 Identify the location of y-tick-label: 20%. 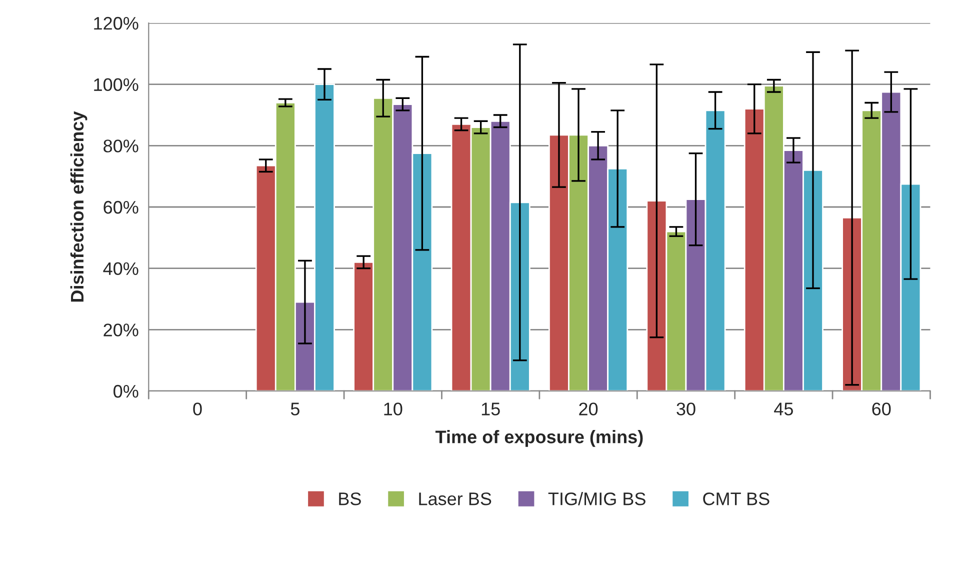
(121, 330).